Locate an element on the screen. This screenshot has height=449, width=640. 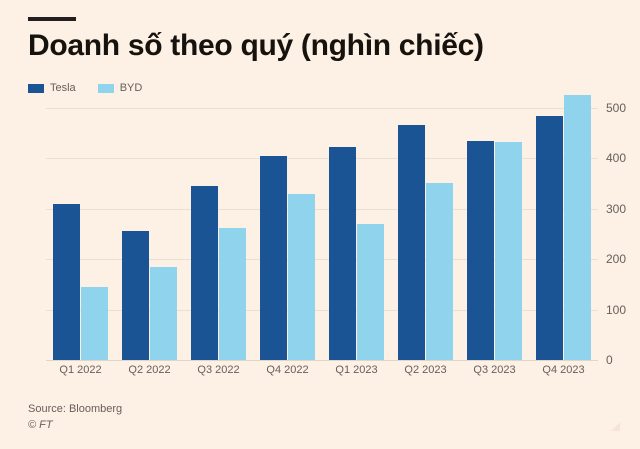
legend-item-byd: BYD is located at coordinates (120, 88).